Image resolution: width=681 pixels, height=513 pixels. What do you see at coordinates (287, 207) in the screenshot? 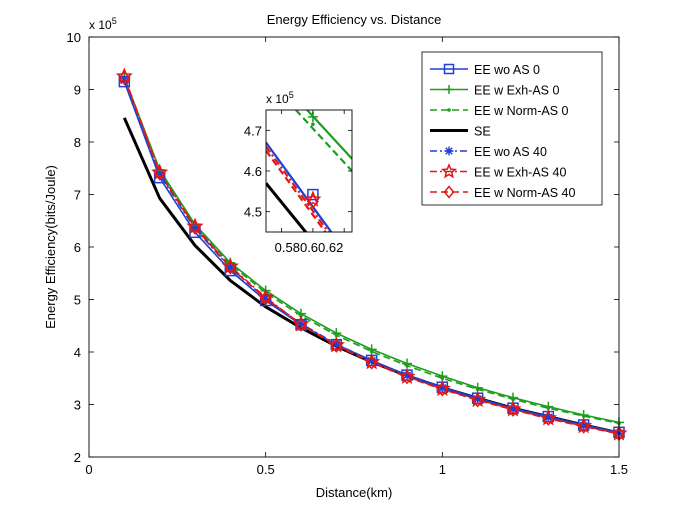
I see `inset-line-se` at bounding box center [287, 207].